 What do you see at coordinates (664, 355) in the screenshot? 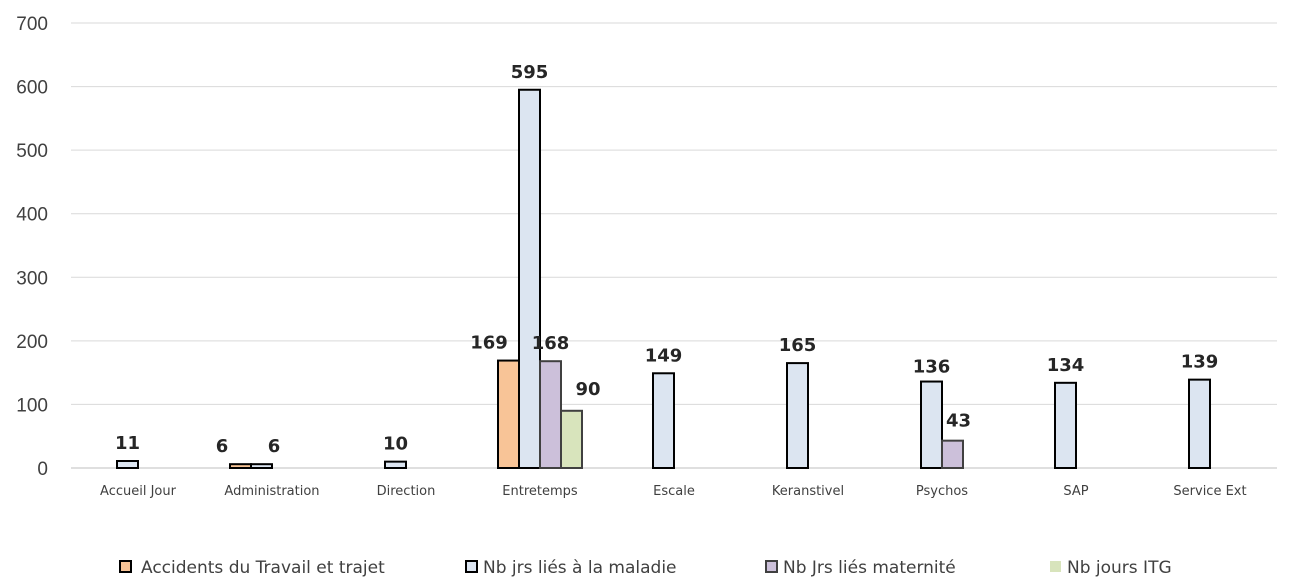
I see `data-label: 149` at bounding box center [664, 355].